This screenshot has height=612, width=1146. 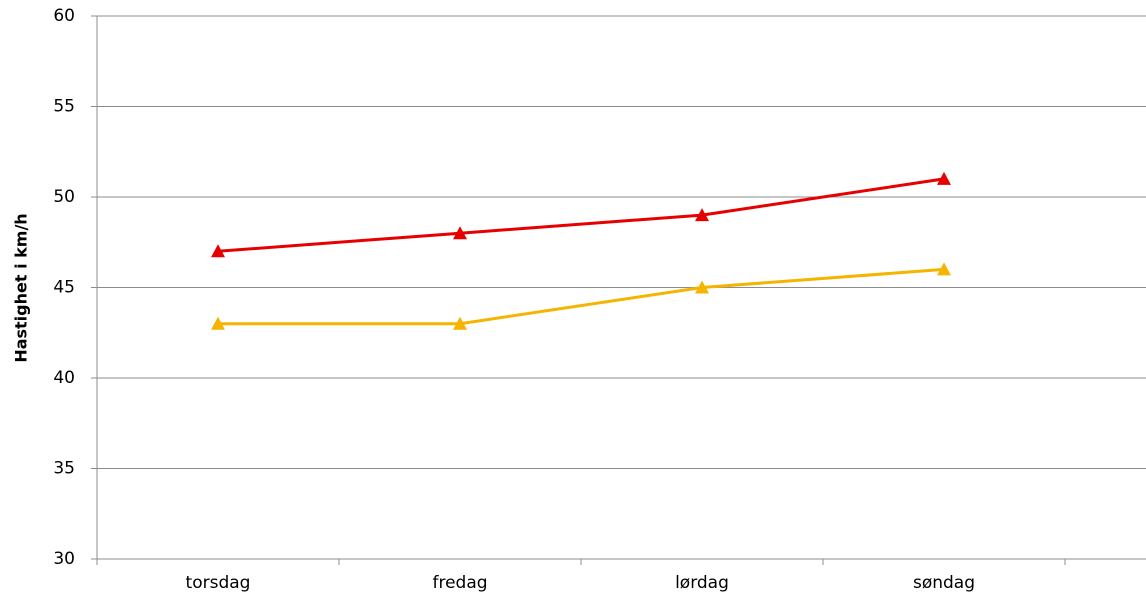 I want to click on y-tick-label: 35, so click(x=64, y=469).